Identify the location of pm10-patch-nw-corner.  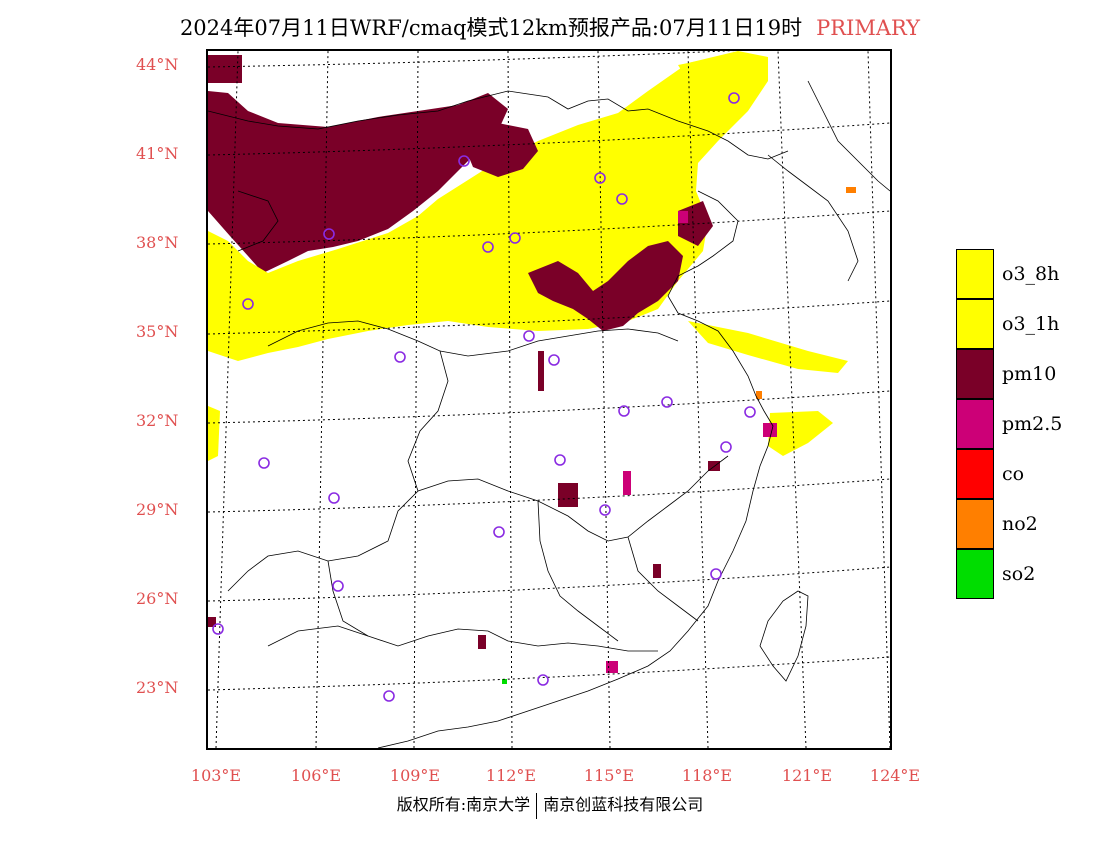
(225, 69).